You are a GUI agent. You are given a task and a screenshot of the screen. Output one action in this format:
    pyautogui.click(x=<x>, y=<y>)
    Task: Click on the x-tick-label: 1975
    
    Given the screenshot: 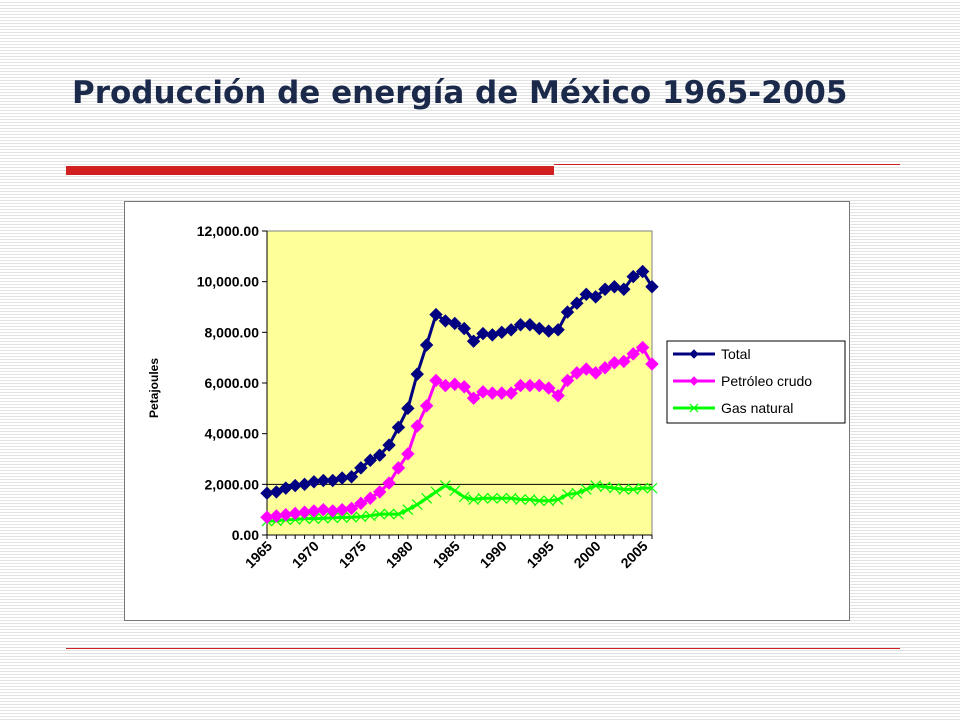 What is the action you would take?
    pyautogui.click(x=352, y=554)
    